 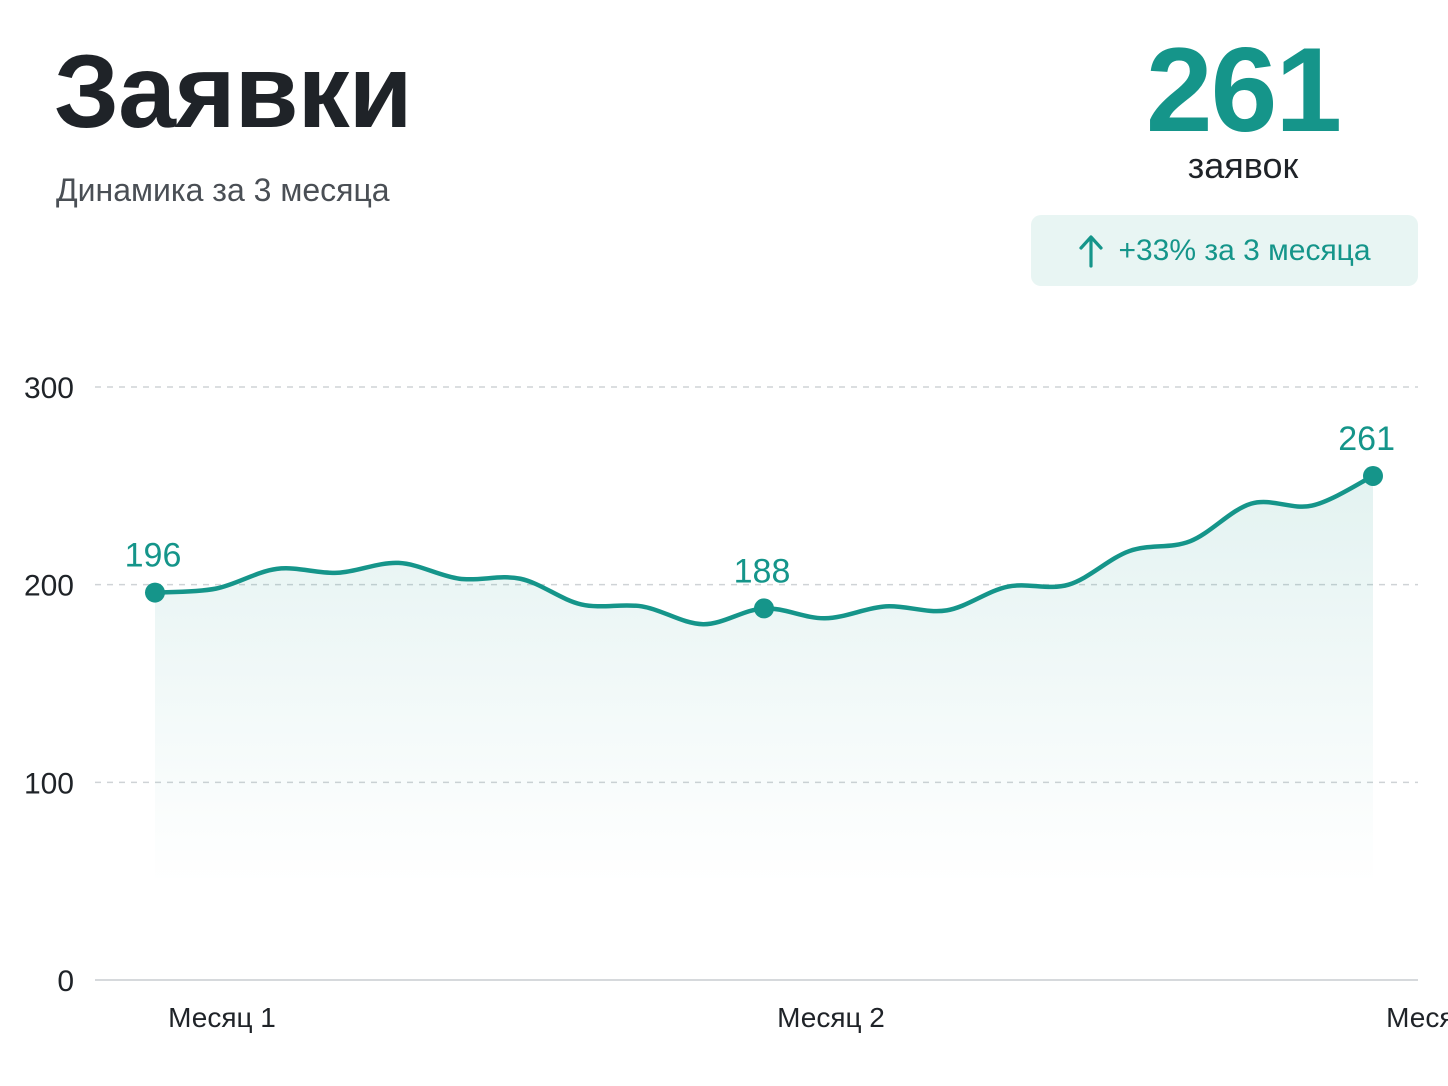 What do you see at coordinates (49, 388) in the screenshot?
I see `y-tick-label: 300` at bounding box center [49, 388].